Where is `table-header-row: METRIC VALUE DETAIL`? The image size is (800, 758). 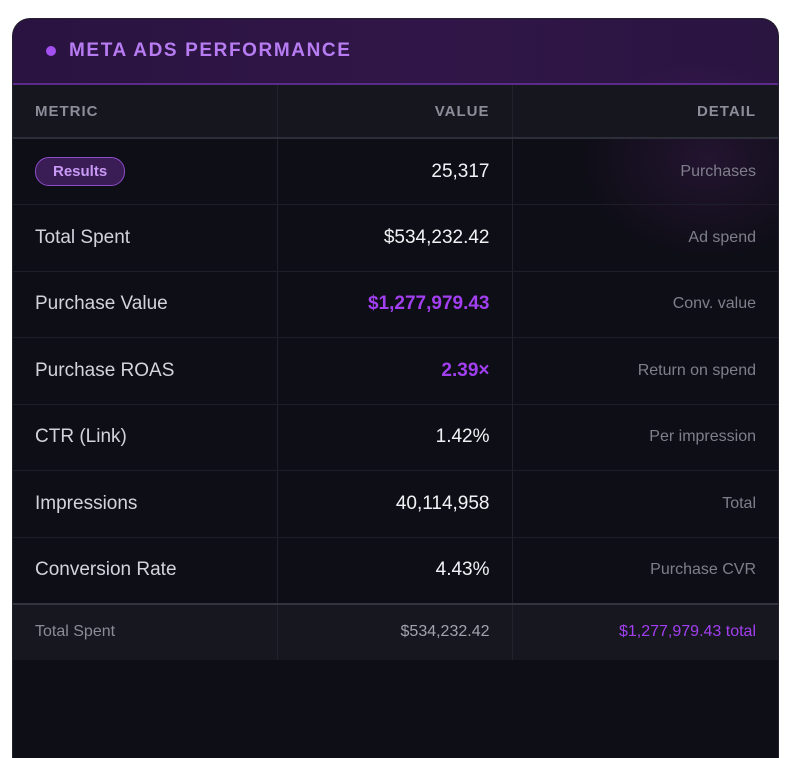
table-header-row: METRIC VALUE DETAIL is located at coordinates (395, 112).